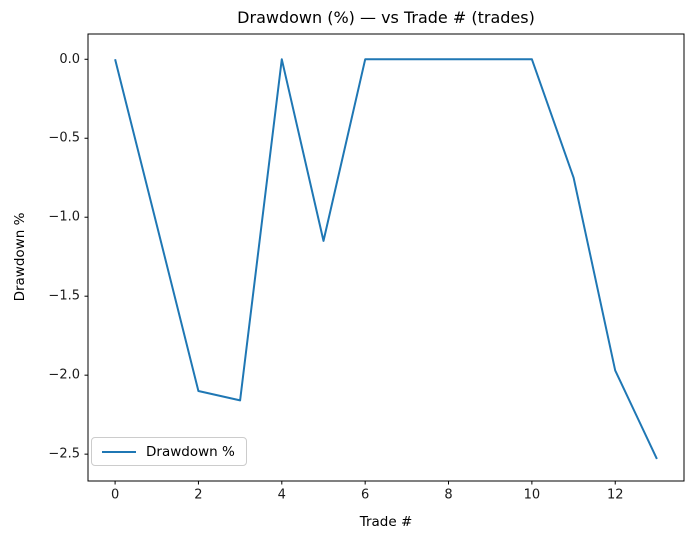 This screenshot has height=546, width=695. What do you see at coordinates (386, 17) in the screenshot?
I see `chart-title: Drawdown (%) — vs Trade # (trades)` at bounding box center [386, 17].